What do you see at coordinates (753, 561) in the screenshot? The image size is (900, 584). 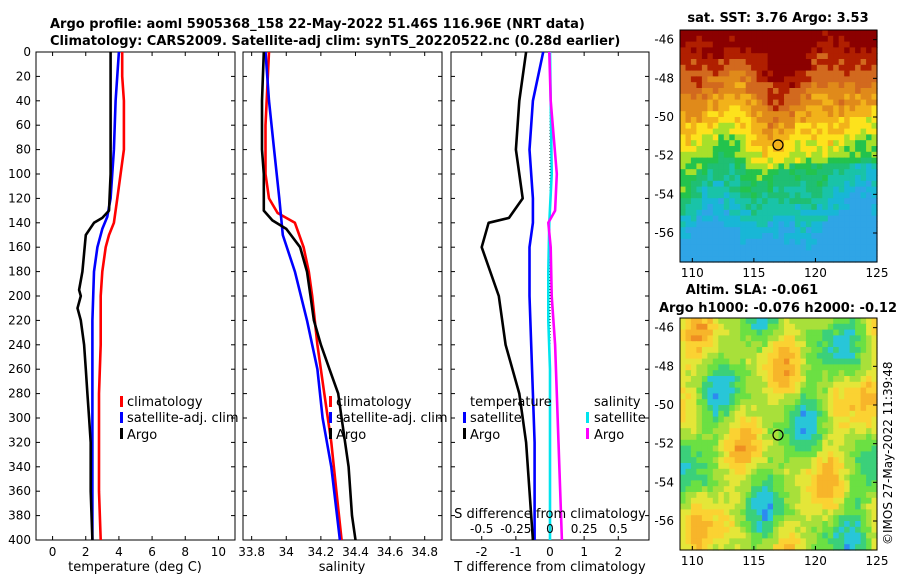 I see `map-x-tick-label: 115` at bounding box center [753, 561].